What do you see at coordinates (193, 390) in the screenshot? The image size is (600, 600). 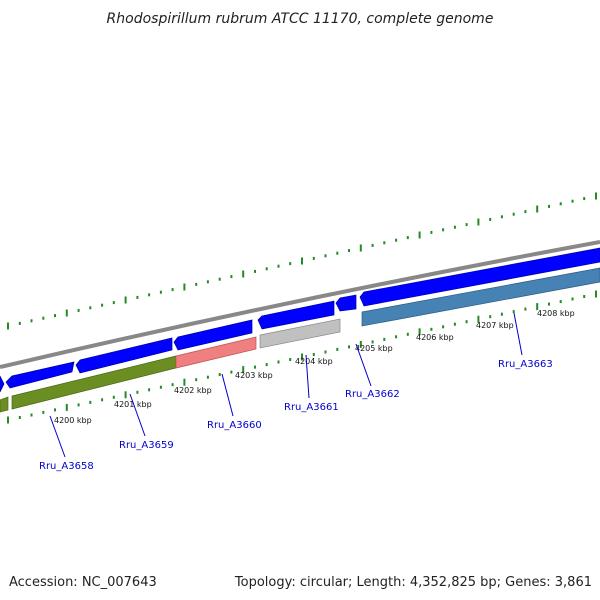 I see `kbp-label: 4202 kbp` at bounding box center [193, 390].